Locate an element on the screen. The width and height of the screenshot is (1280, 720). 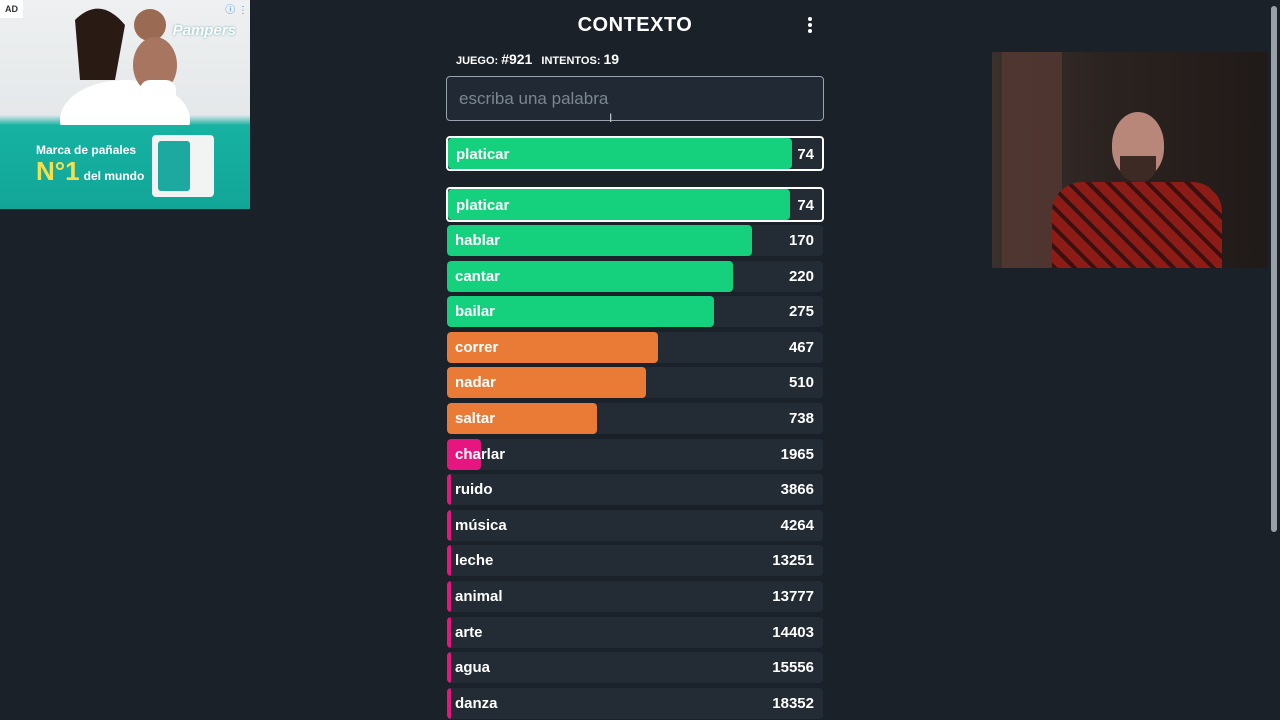
guess-rank: 220 is located at coordinates (801, 276).